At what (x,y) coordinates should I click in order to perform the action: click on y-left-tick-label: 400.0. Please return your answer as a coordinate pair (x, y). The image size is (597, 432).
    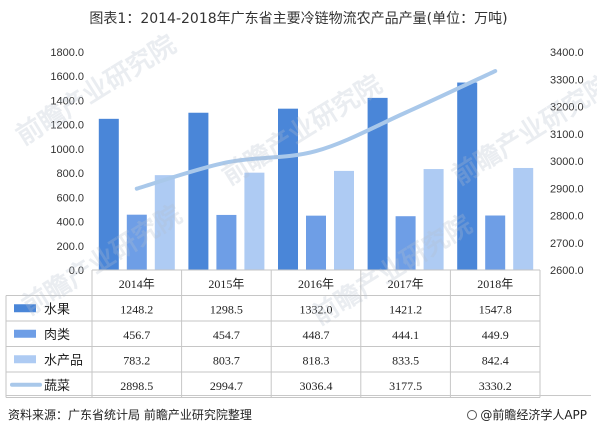
    Looking at the image, I should click on (70, 223).